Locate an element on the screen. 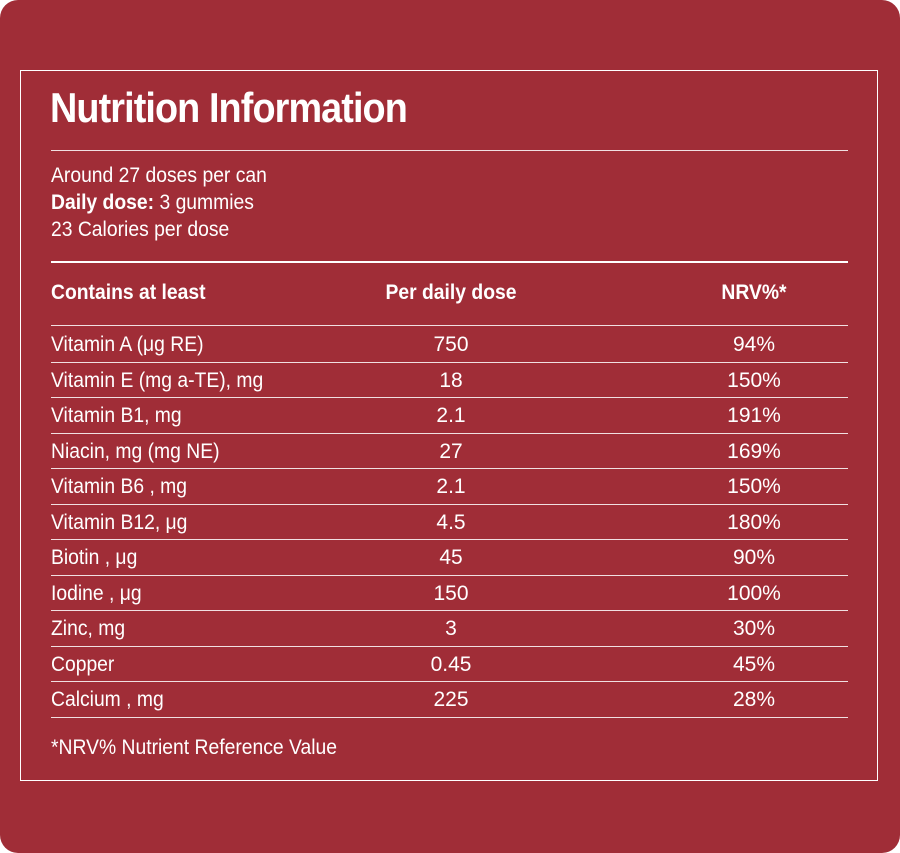 The image size is (900, 853). table-row: Vitamin B12, μg 4.5 180% is located at coordinates (449, 522).